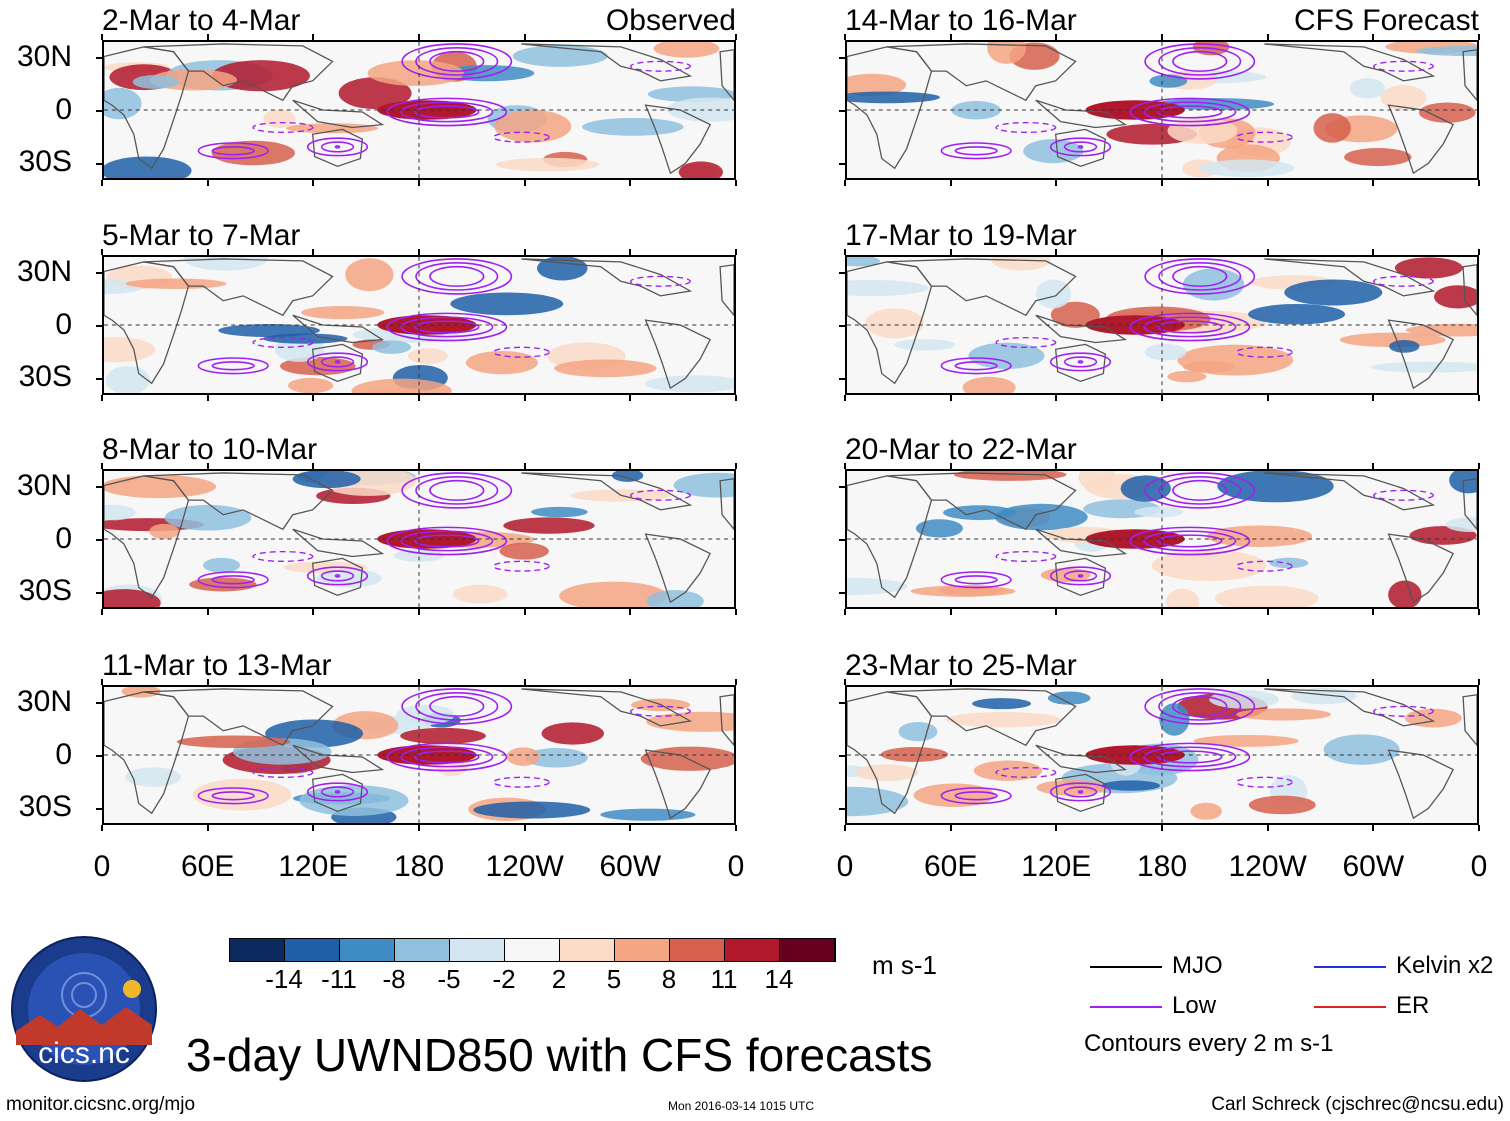 The height and width of the screenshot is (1121, 1510). I want to click on panel-title-right-2: 17-Mar to 19-Mar, so click(961, 235).